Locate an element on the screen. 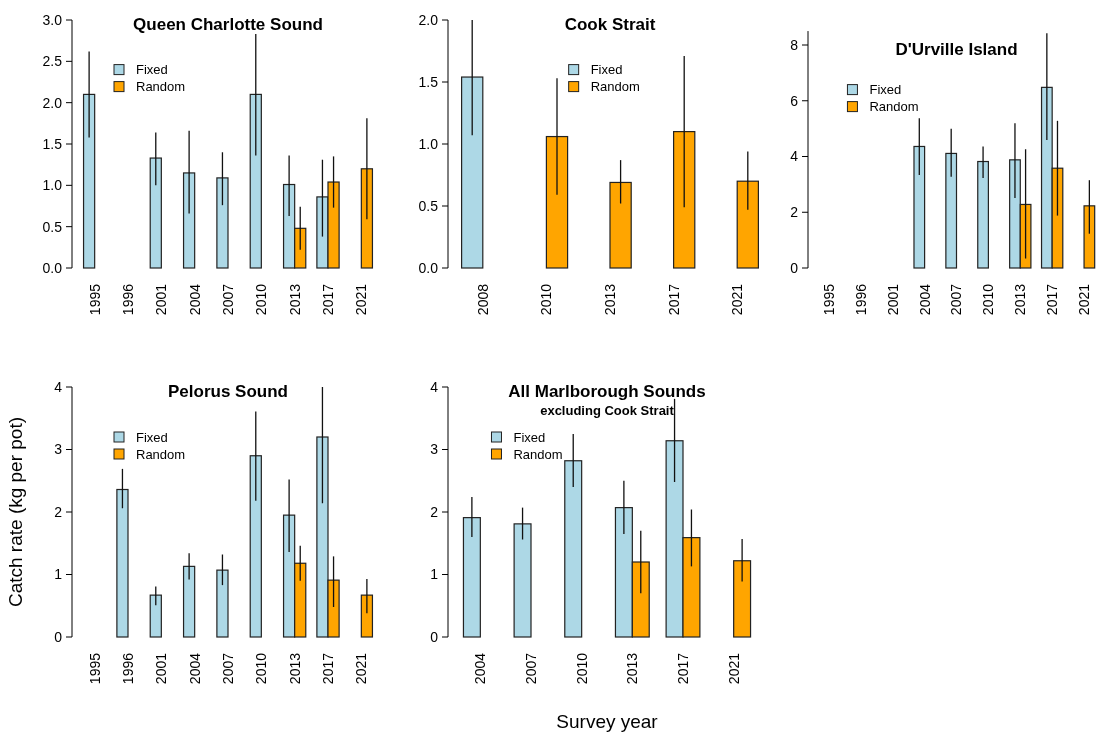 Image resolution: width=1105 pixels, height=736 pixels. x-tick-label: 2008 is located at coordinates (482, 299).